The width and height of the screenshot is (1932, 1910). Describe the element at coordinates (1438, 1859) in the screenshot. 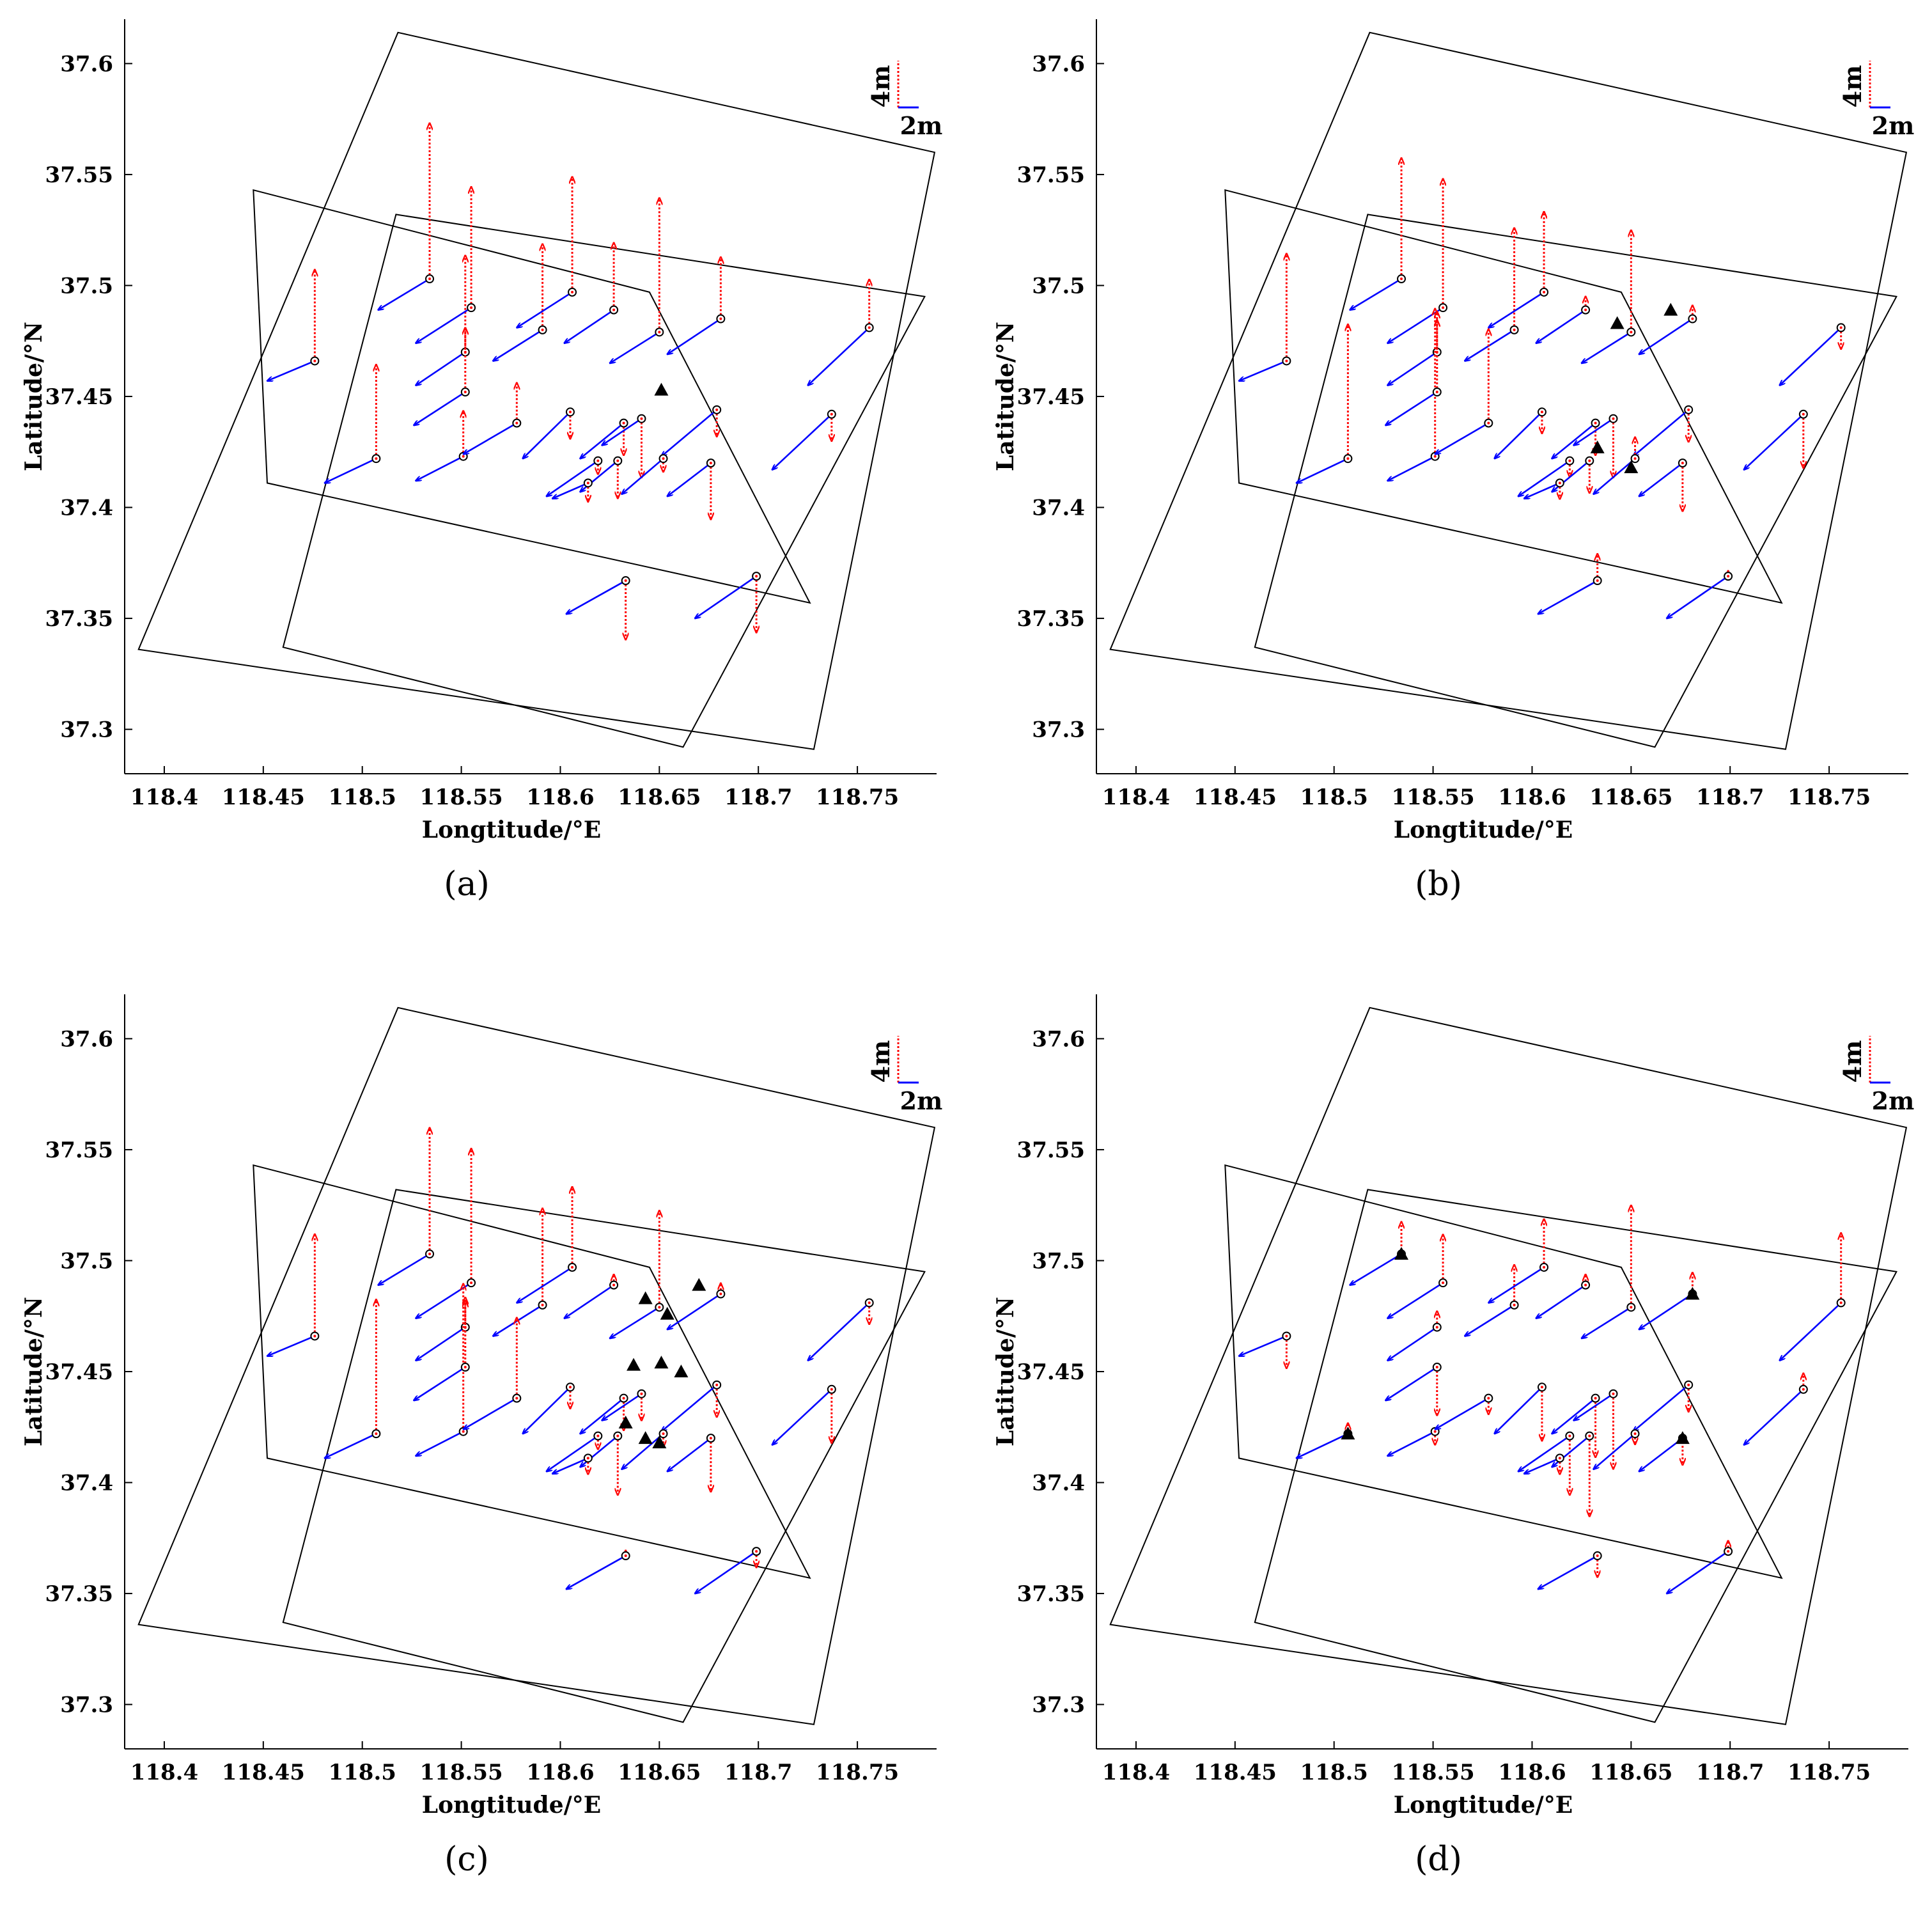

I see `panel-caption: (d)` at that location.